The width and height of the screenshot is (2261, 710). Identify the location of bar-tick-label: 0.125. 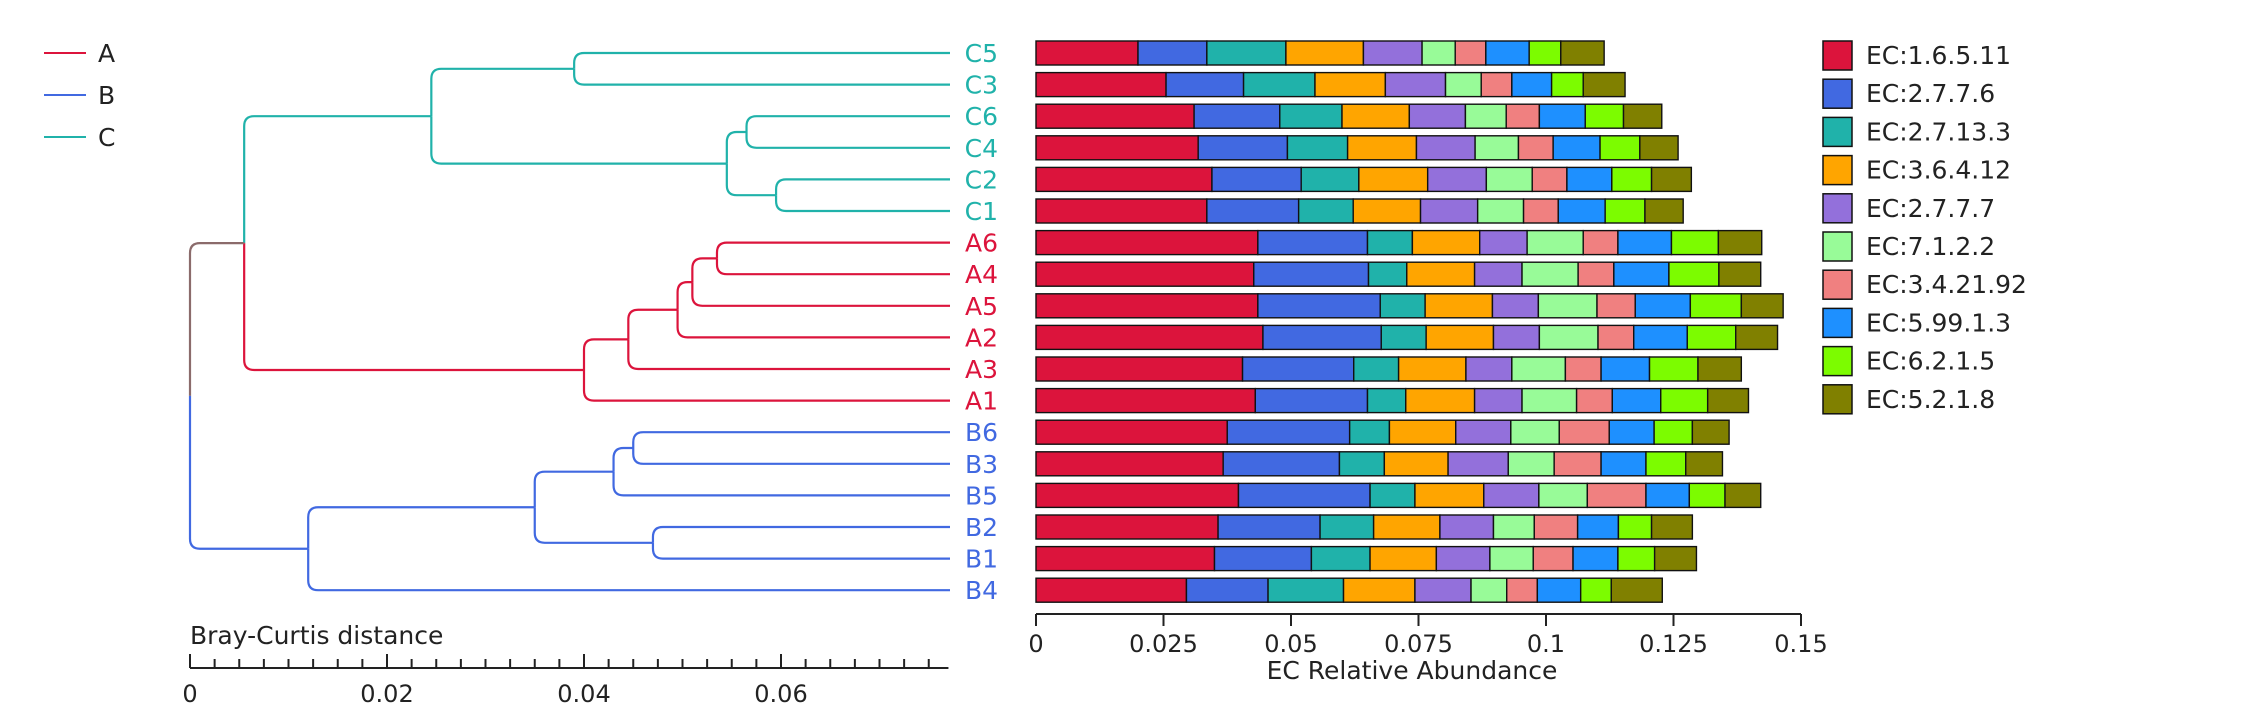
(1673, 644).